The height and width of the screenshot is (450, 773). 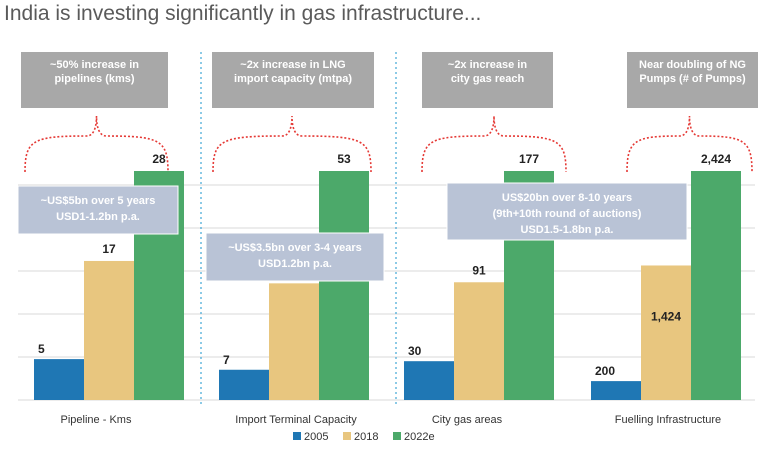 What do you see at coordinates (479, 341) in the screenshot?
I see `bar-2018-cat3` at bounding box center [479, 341].